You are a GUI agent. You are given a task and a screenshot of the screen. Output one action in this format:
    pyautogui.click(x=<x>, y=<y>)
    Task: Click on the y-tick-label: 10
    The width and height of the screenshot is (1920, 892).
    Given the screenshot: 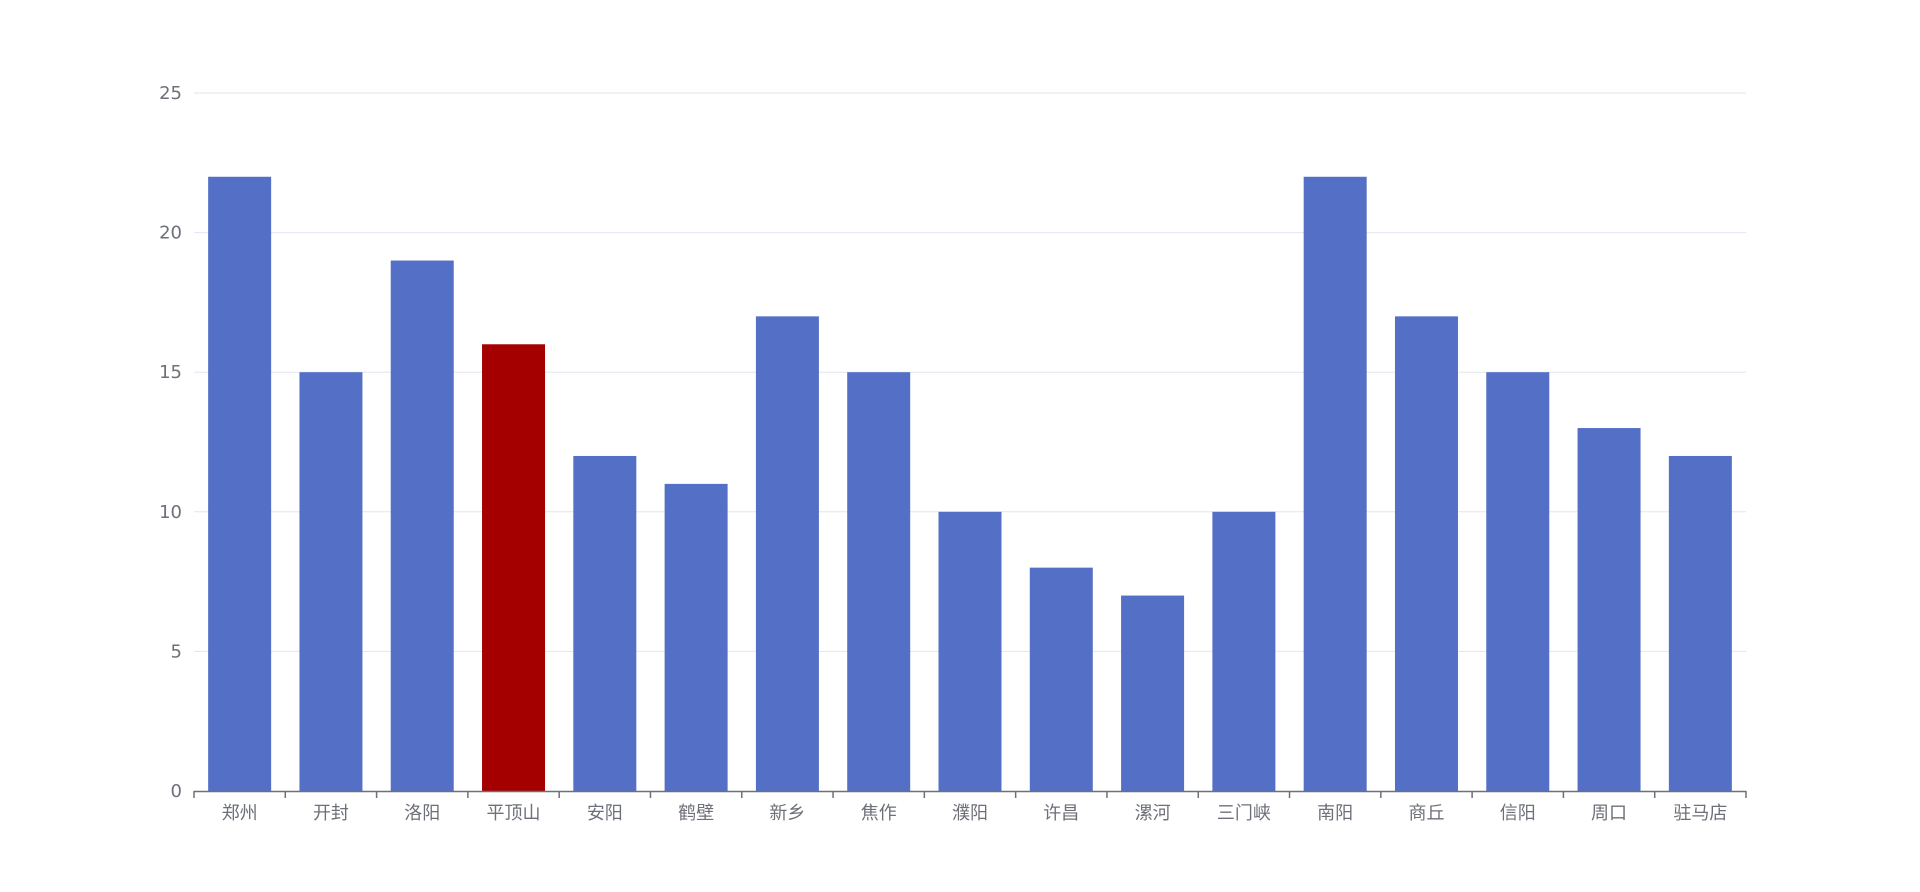 What is the action you would take?
    pyautogui.click(x=170, y=512)
    